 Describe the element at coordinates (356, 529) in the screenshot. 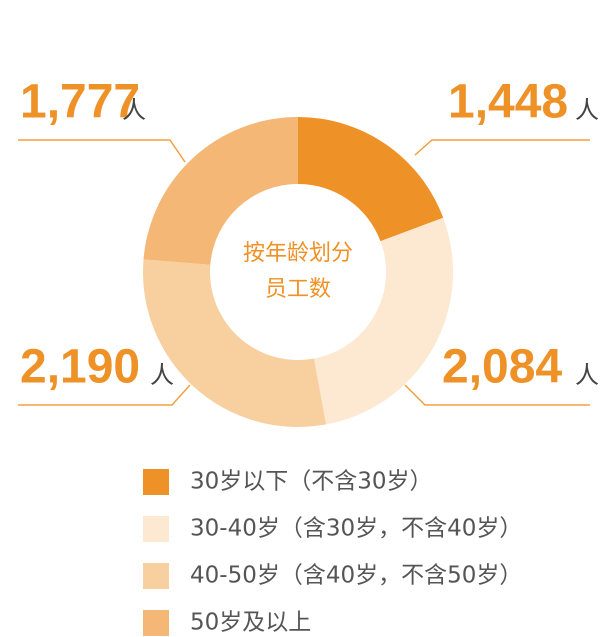

I see `legend-label: 30-40岁（含30岁，不含40岁）` at that location.